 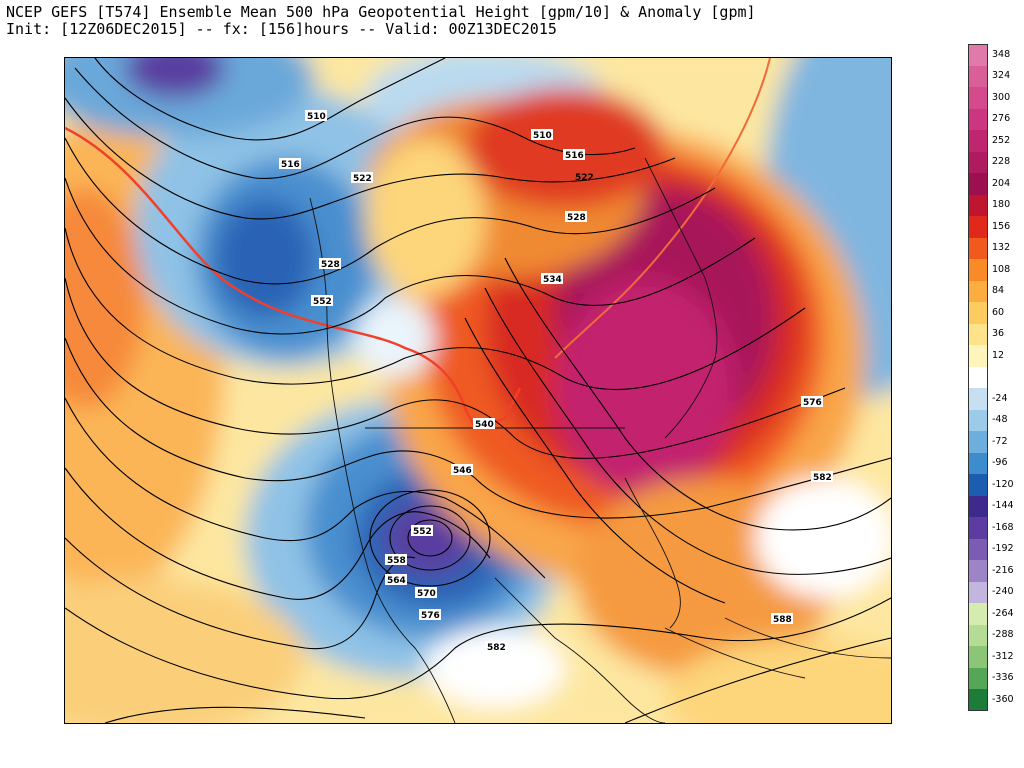 I want to click on colorbar-label: 324, so click(x=1001, y=76).